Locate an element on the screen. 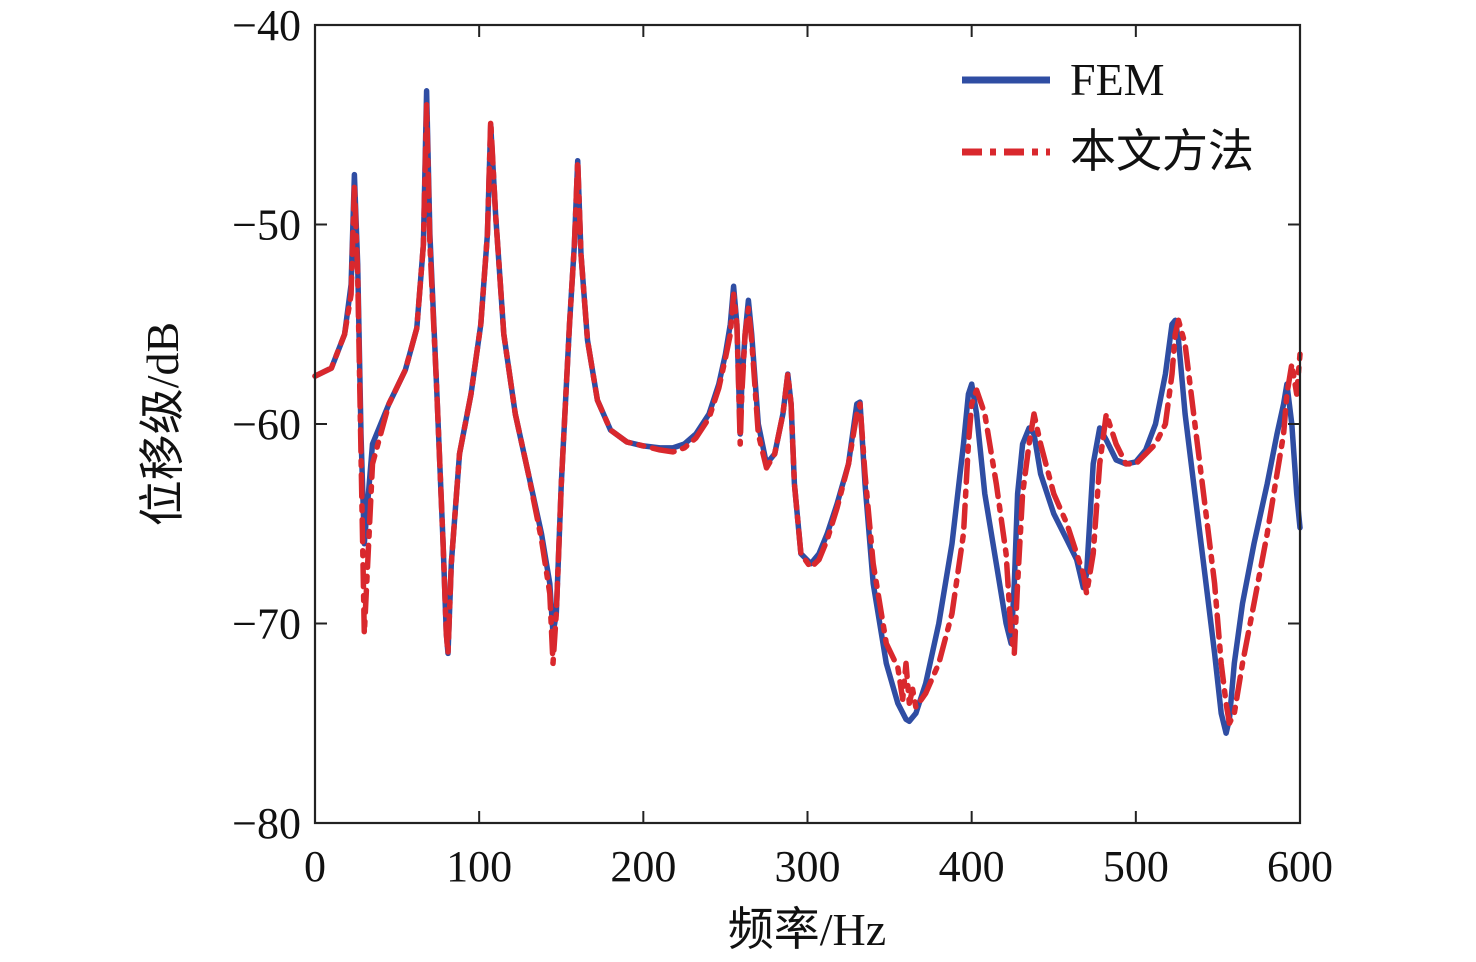  y-tick-label: −80 is located at coordinates (266, 823).